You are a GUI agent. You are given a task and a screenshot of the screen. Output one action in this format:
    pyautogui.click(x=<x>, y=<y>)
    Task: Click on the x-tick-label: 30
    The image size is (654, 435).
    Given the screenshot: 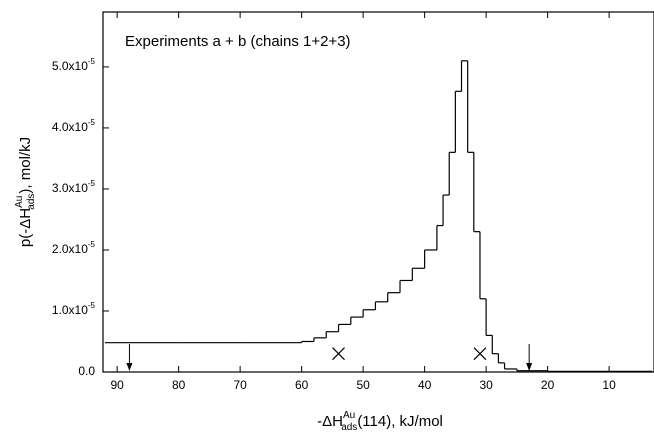 What is the action you would take?
    pyautogui.click(x=486, y=385)
    